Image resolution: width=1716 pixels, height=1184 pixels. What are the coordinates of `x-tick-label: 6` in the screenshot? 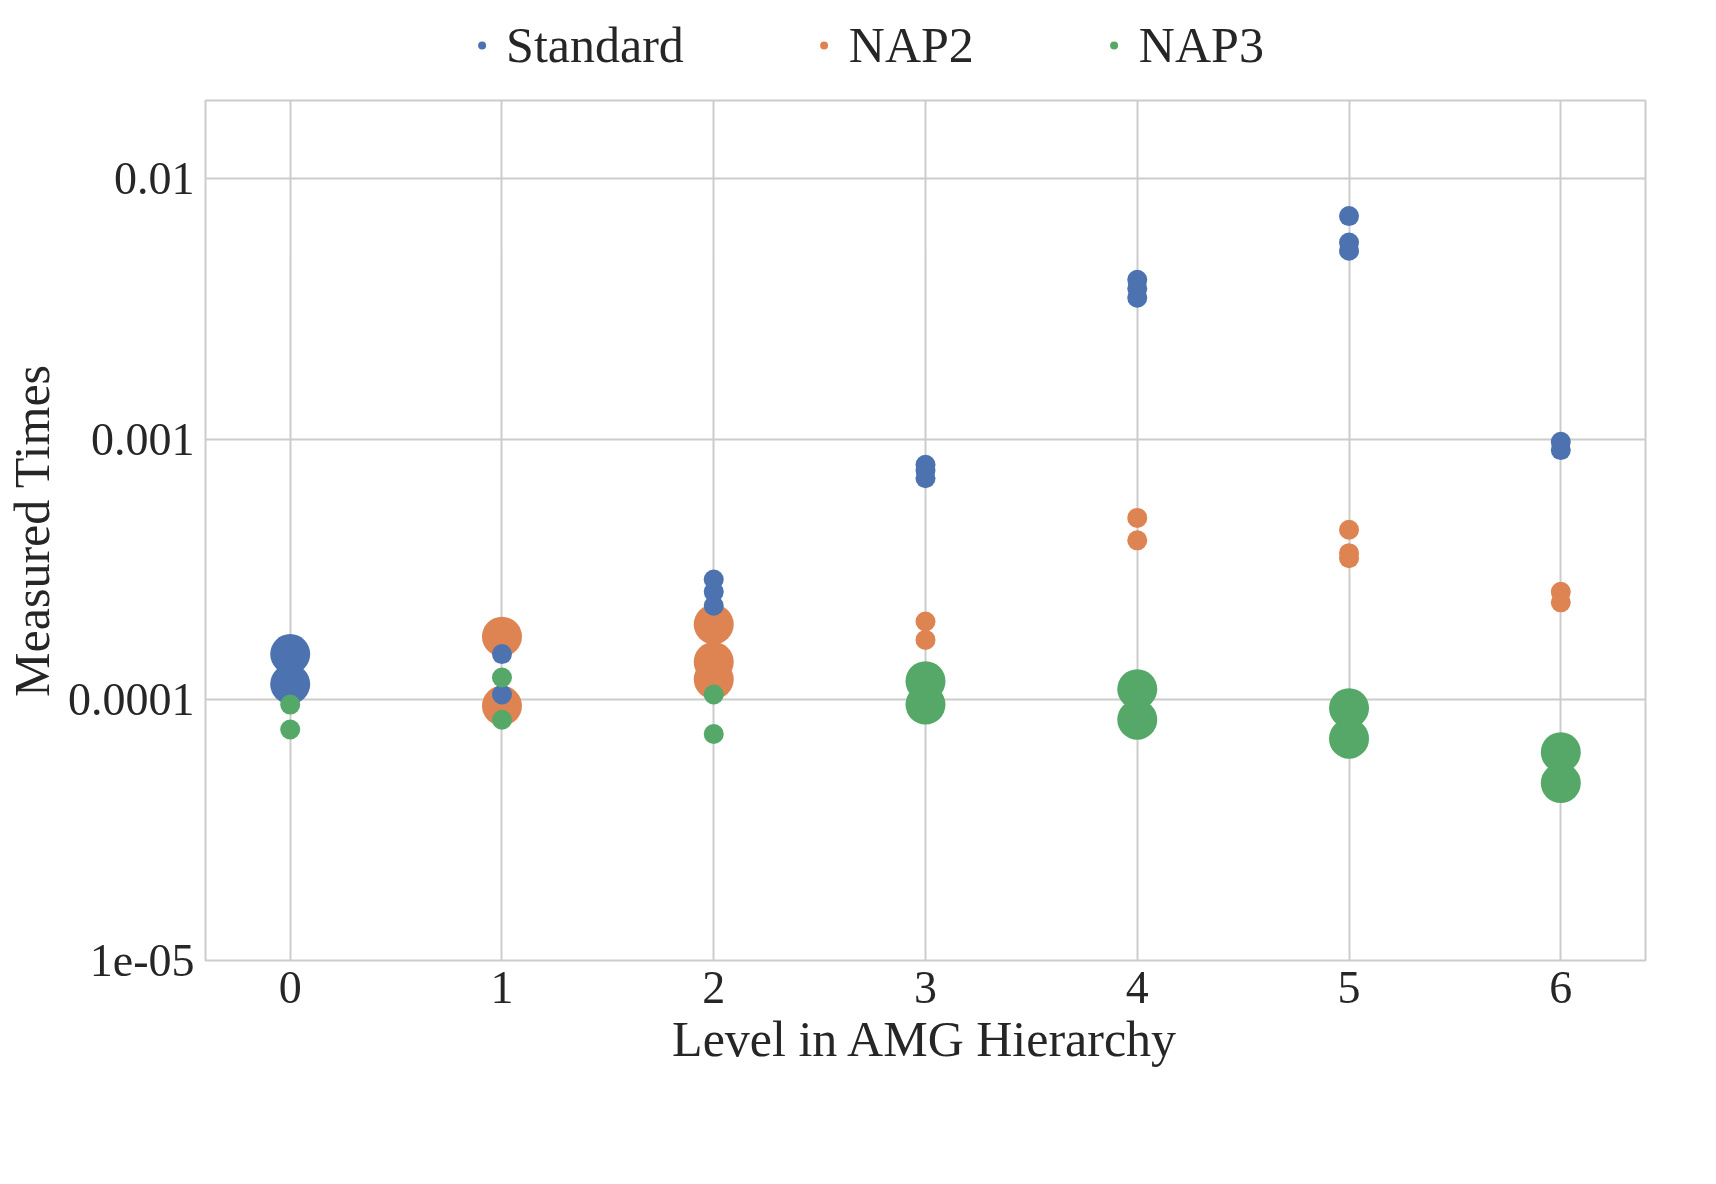 It's located at (1561, 987).